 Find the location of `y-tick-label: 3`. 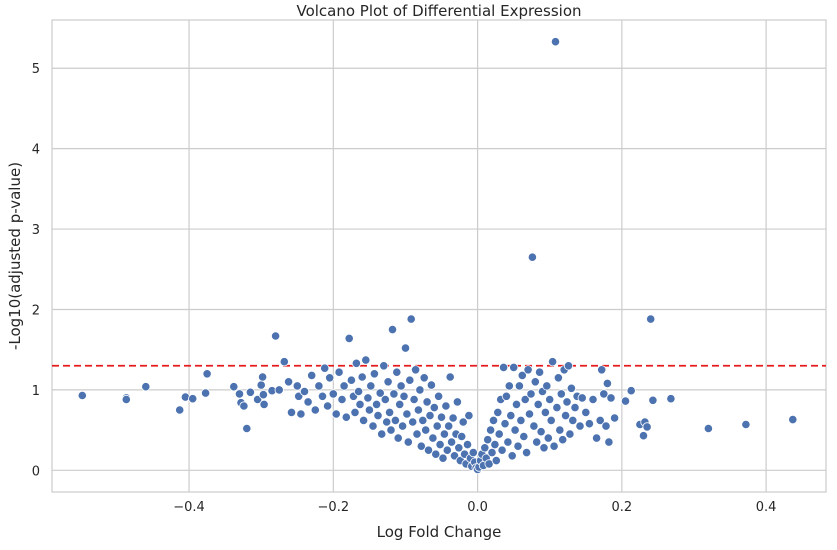

y-tick-label: 3 is located at coordinates (36, 230).